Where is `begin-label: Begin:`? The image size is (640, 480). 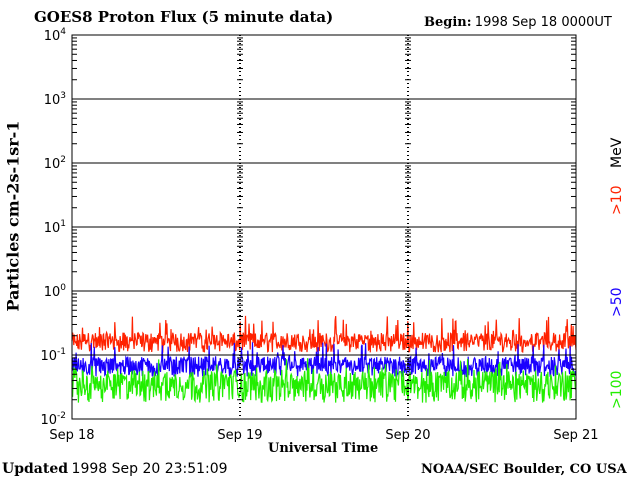
begin-label: Begin: is located at coordinates (448, 22).